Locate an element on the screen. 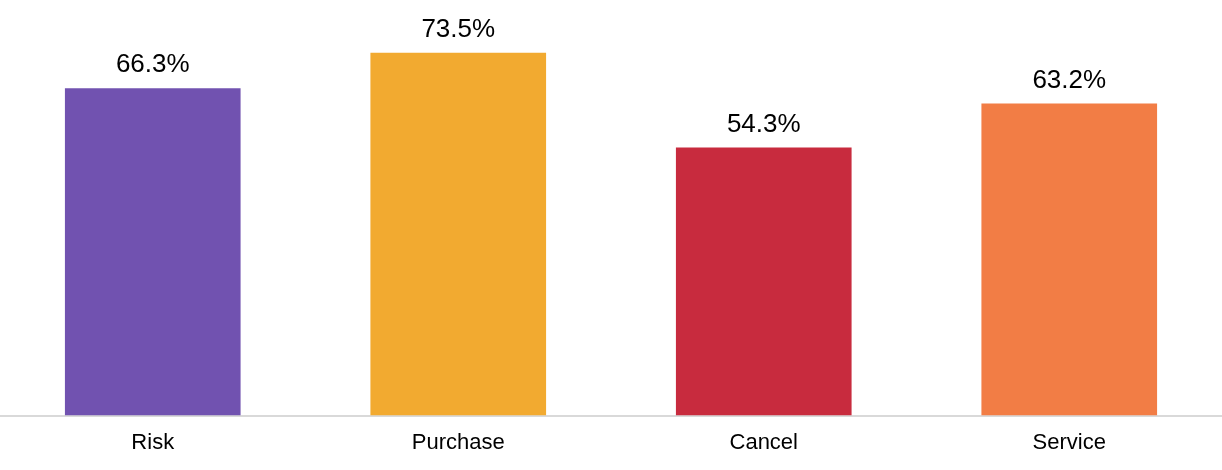  x-tick-label: Cancel is located at coordinates (763, 441).